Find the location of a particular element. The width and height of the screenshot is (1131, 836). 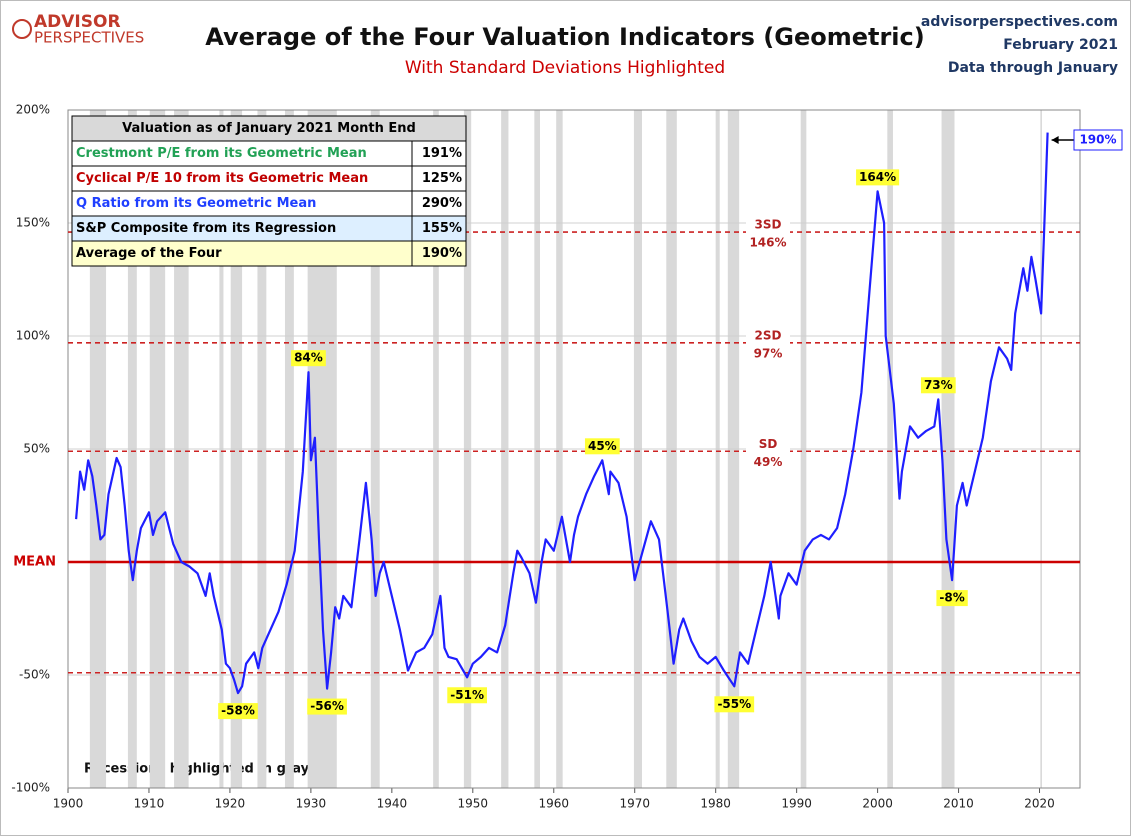

y-tick-label: -100% is located at coordinates (30, 788).